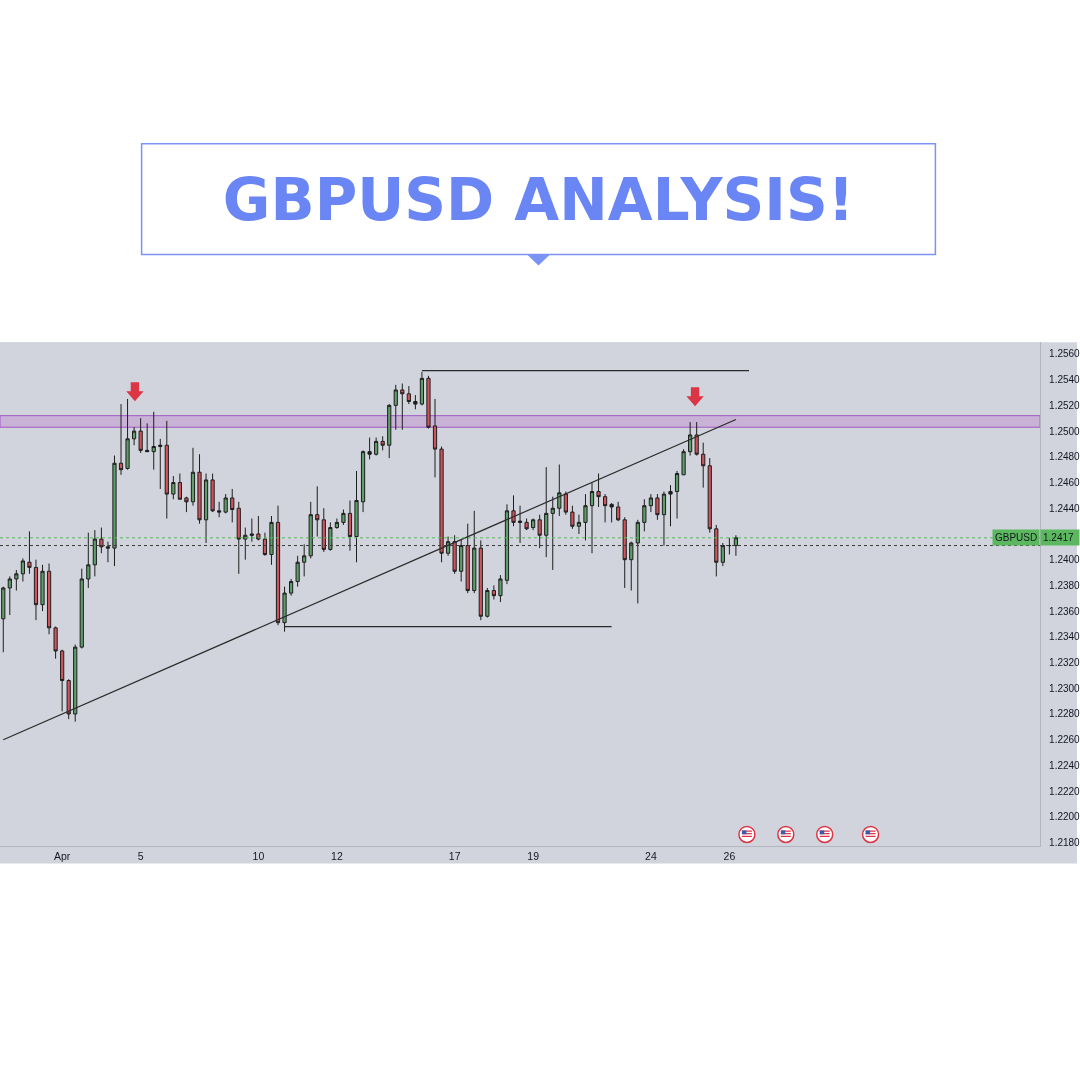 Image resolution: width=1080 pixels, height=1080 pixels. I want to click on y-tick-label: 1.2320, so click(1064, 663).